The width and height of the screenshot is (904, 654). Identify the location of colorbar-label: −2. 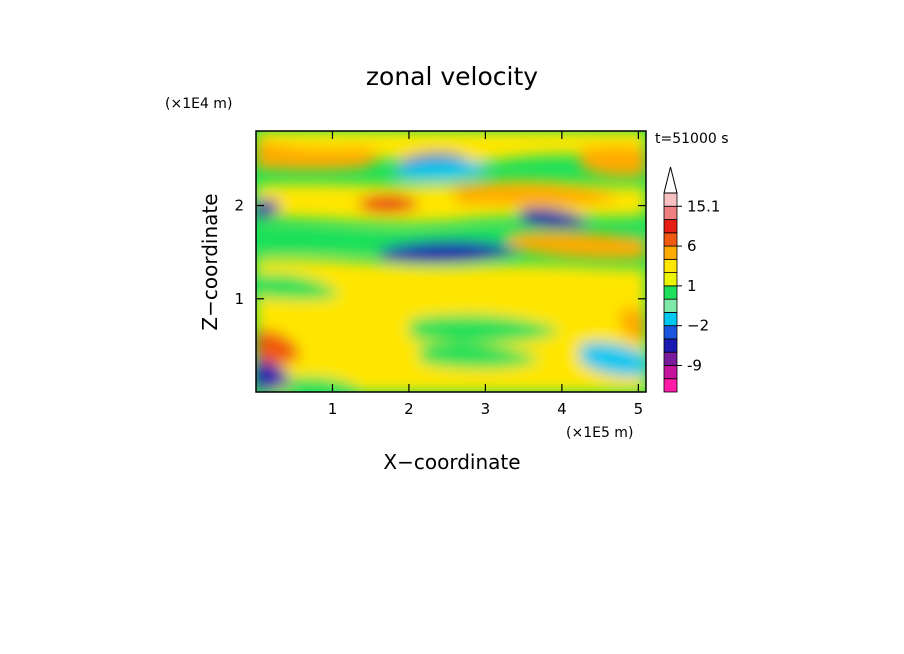
(698, 326).